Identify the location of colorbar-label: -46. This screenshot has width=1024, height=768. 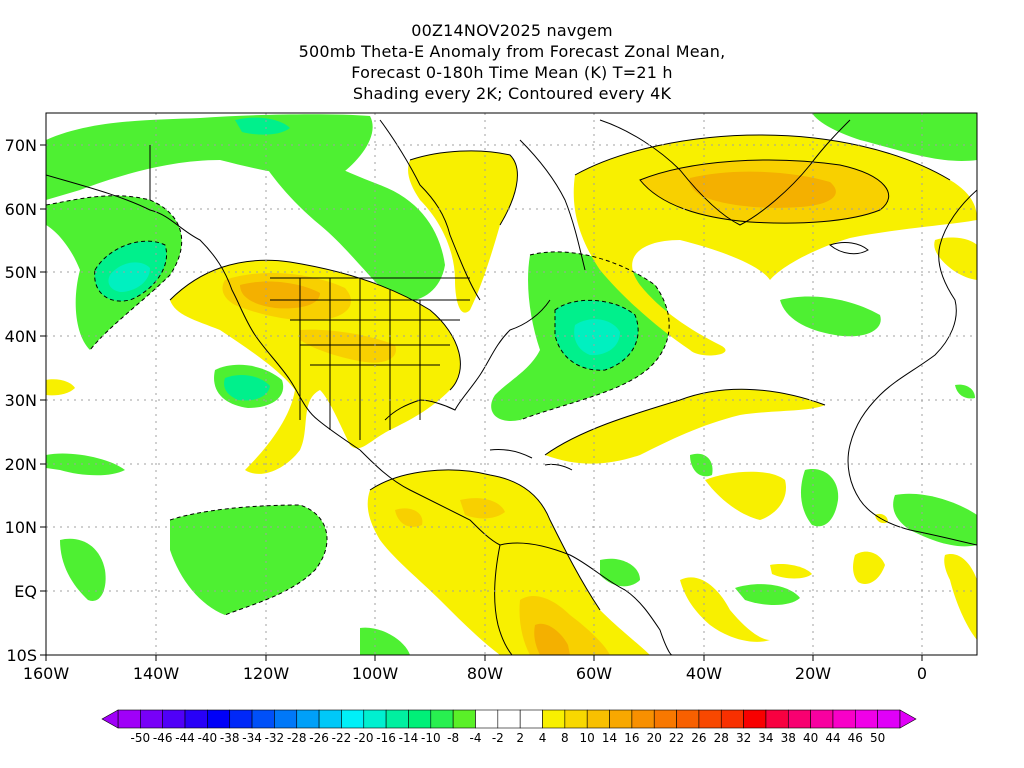
(163, 738).